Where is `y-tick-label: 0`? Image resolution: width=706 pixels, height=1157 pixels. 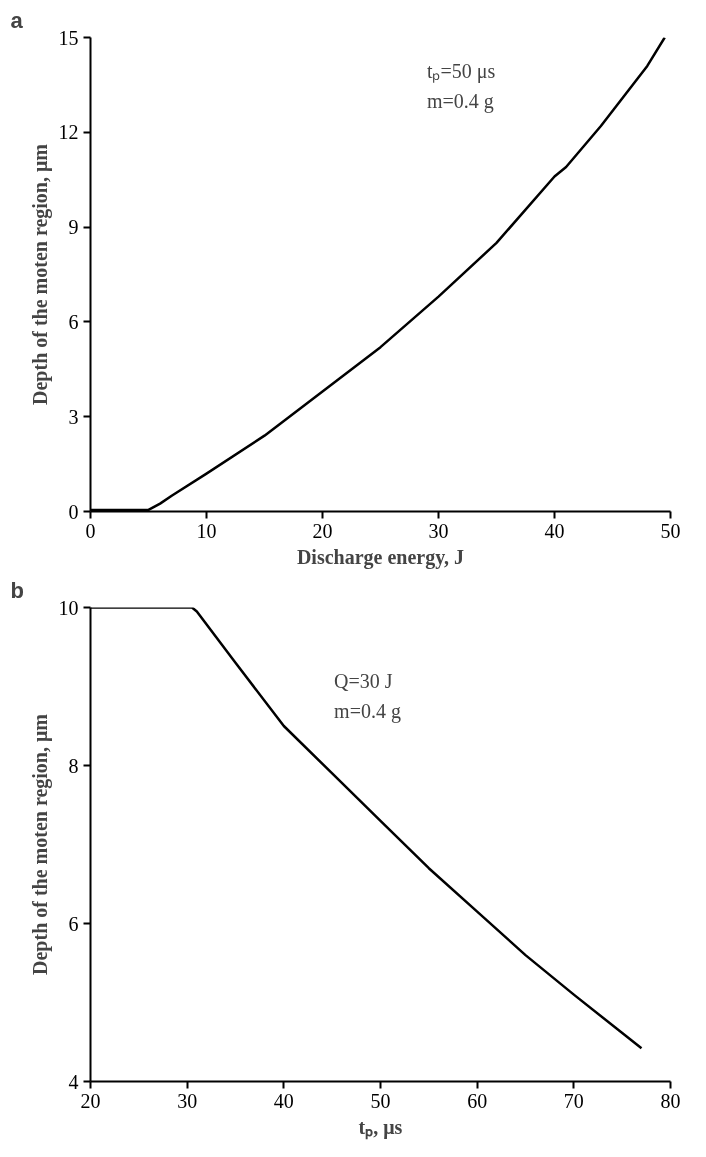
y-tick-label: 0 is located at coordinates (73, 511).